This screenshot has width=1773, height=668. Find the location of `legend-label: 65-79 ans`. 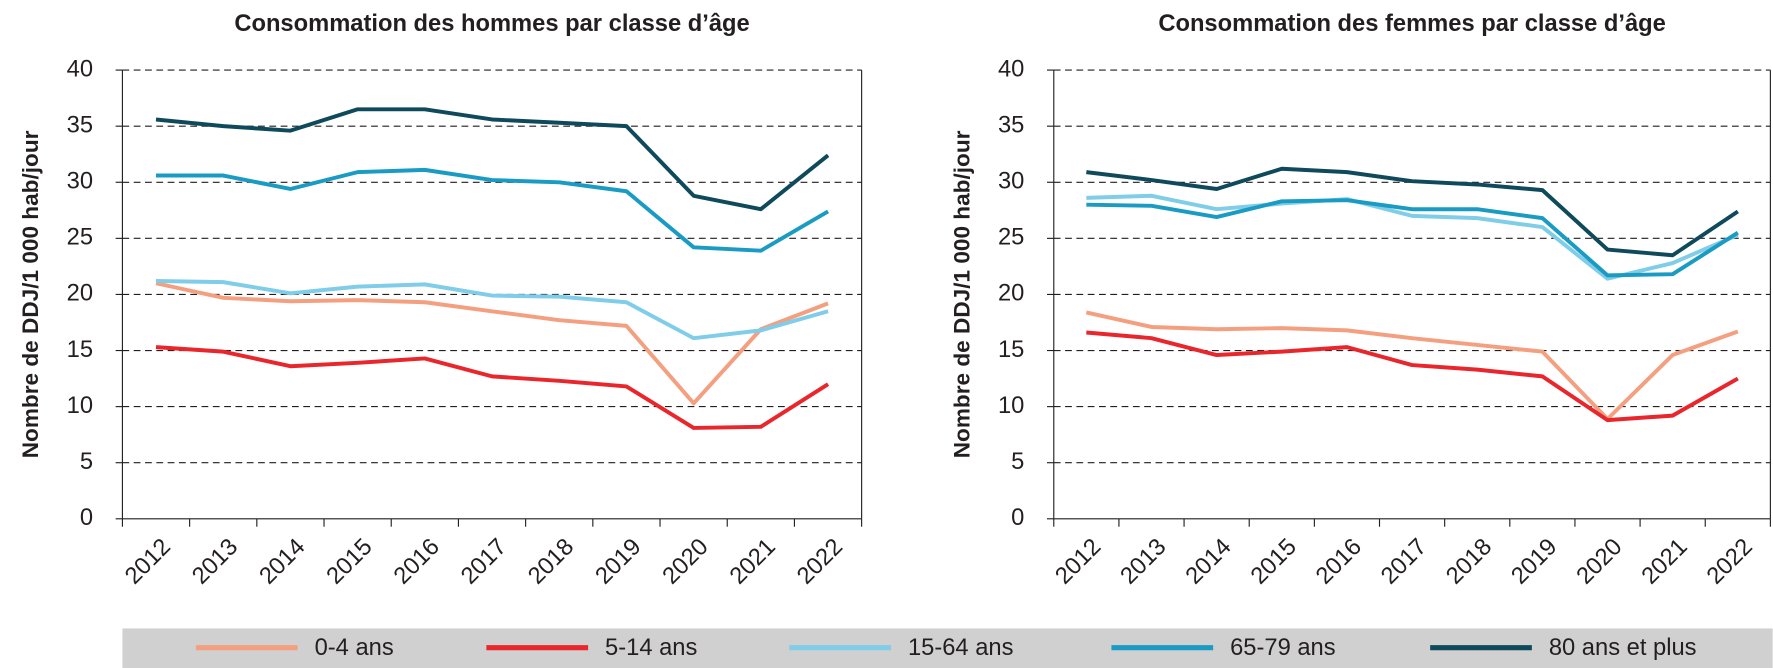

legend-label: 65-79 ans is located at coordinates (1283, 648).